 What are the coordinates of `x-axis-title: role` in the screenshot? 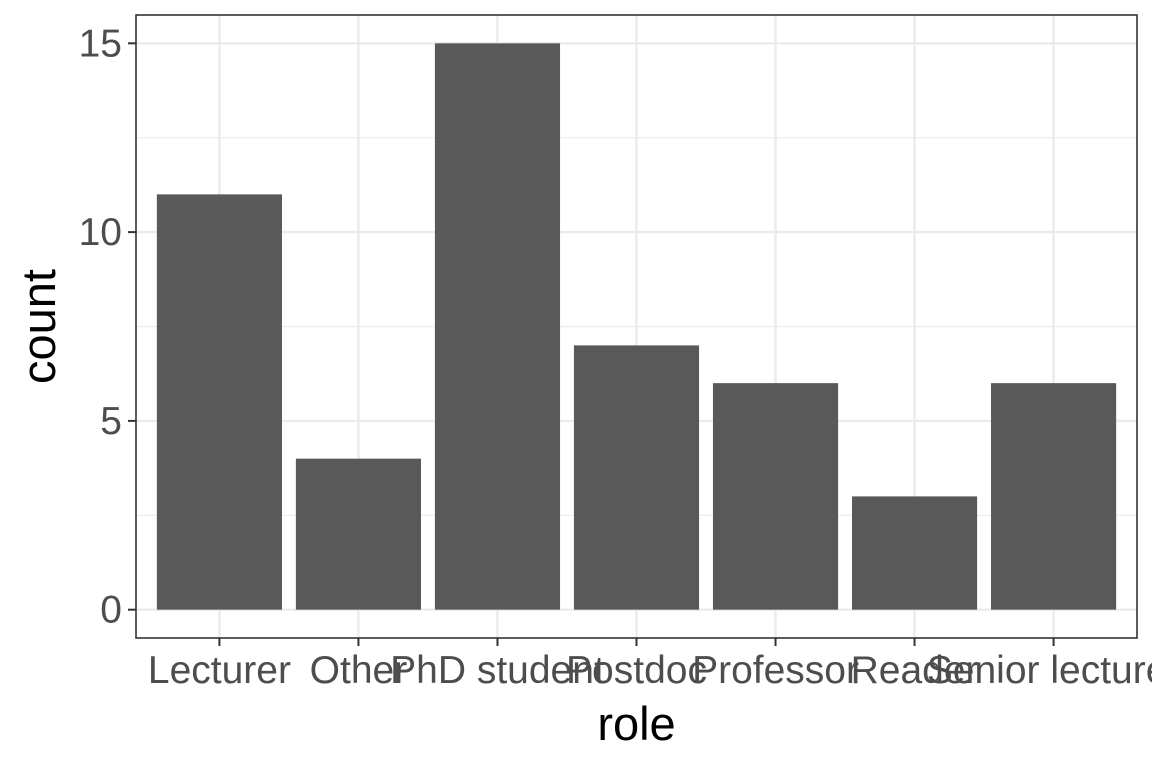 It's located at (636, 723).